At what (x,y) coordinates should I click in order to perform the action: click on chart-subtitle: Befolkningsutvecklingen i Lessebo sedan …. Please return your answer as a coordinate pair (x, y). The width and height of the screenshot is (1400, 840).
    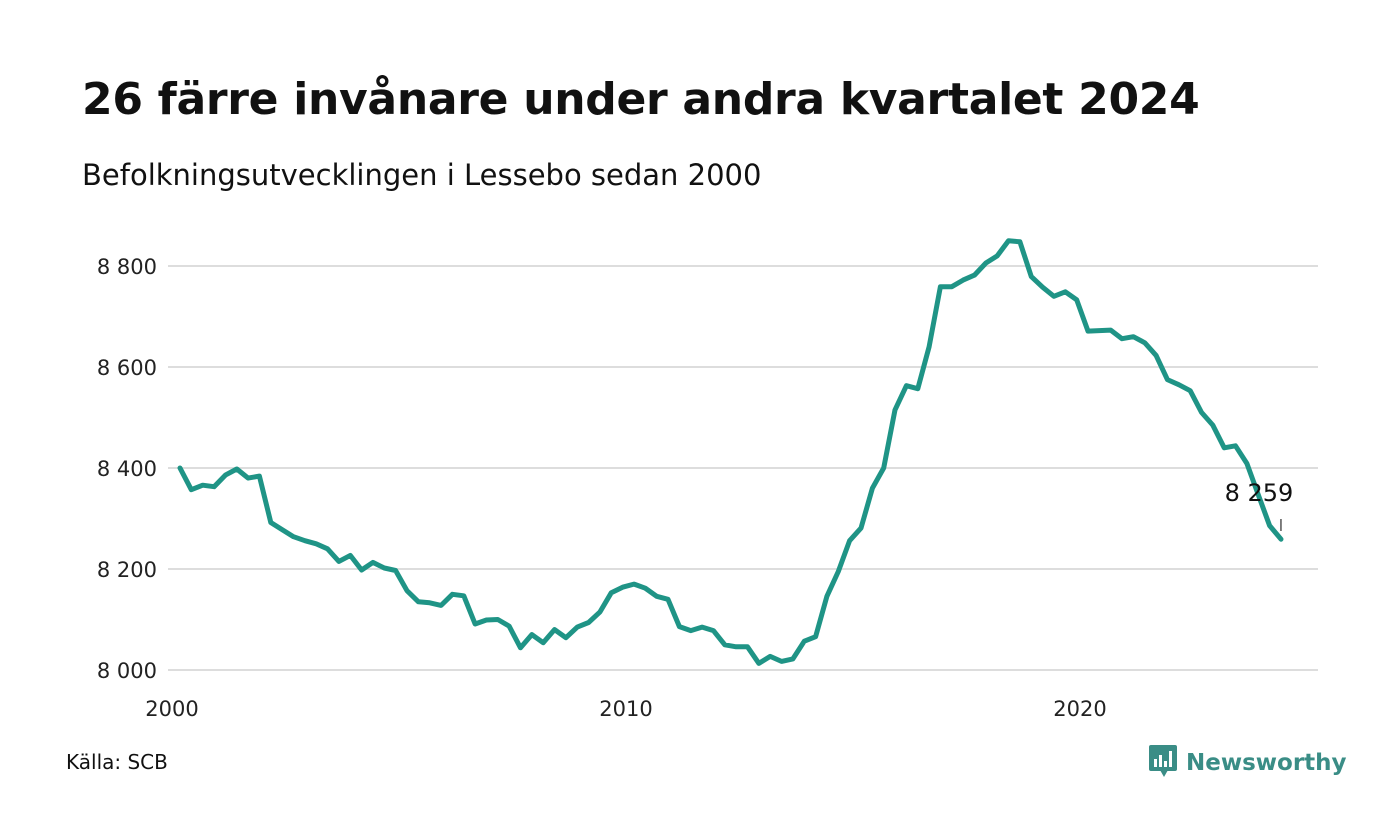
    Looking at the image, I should click on (422, 175).